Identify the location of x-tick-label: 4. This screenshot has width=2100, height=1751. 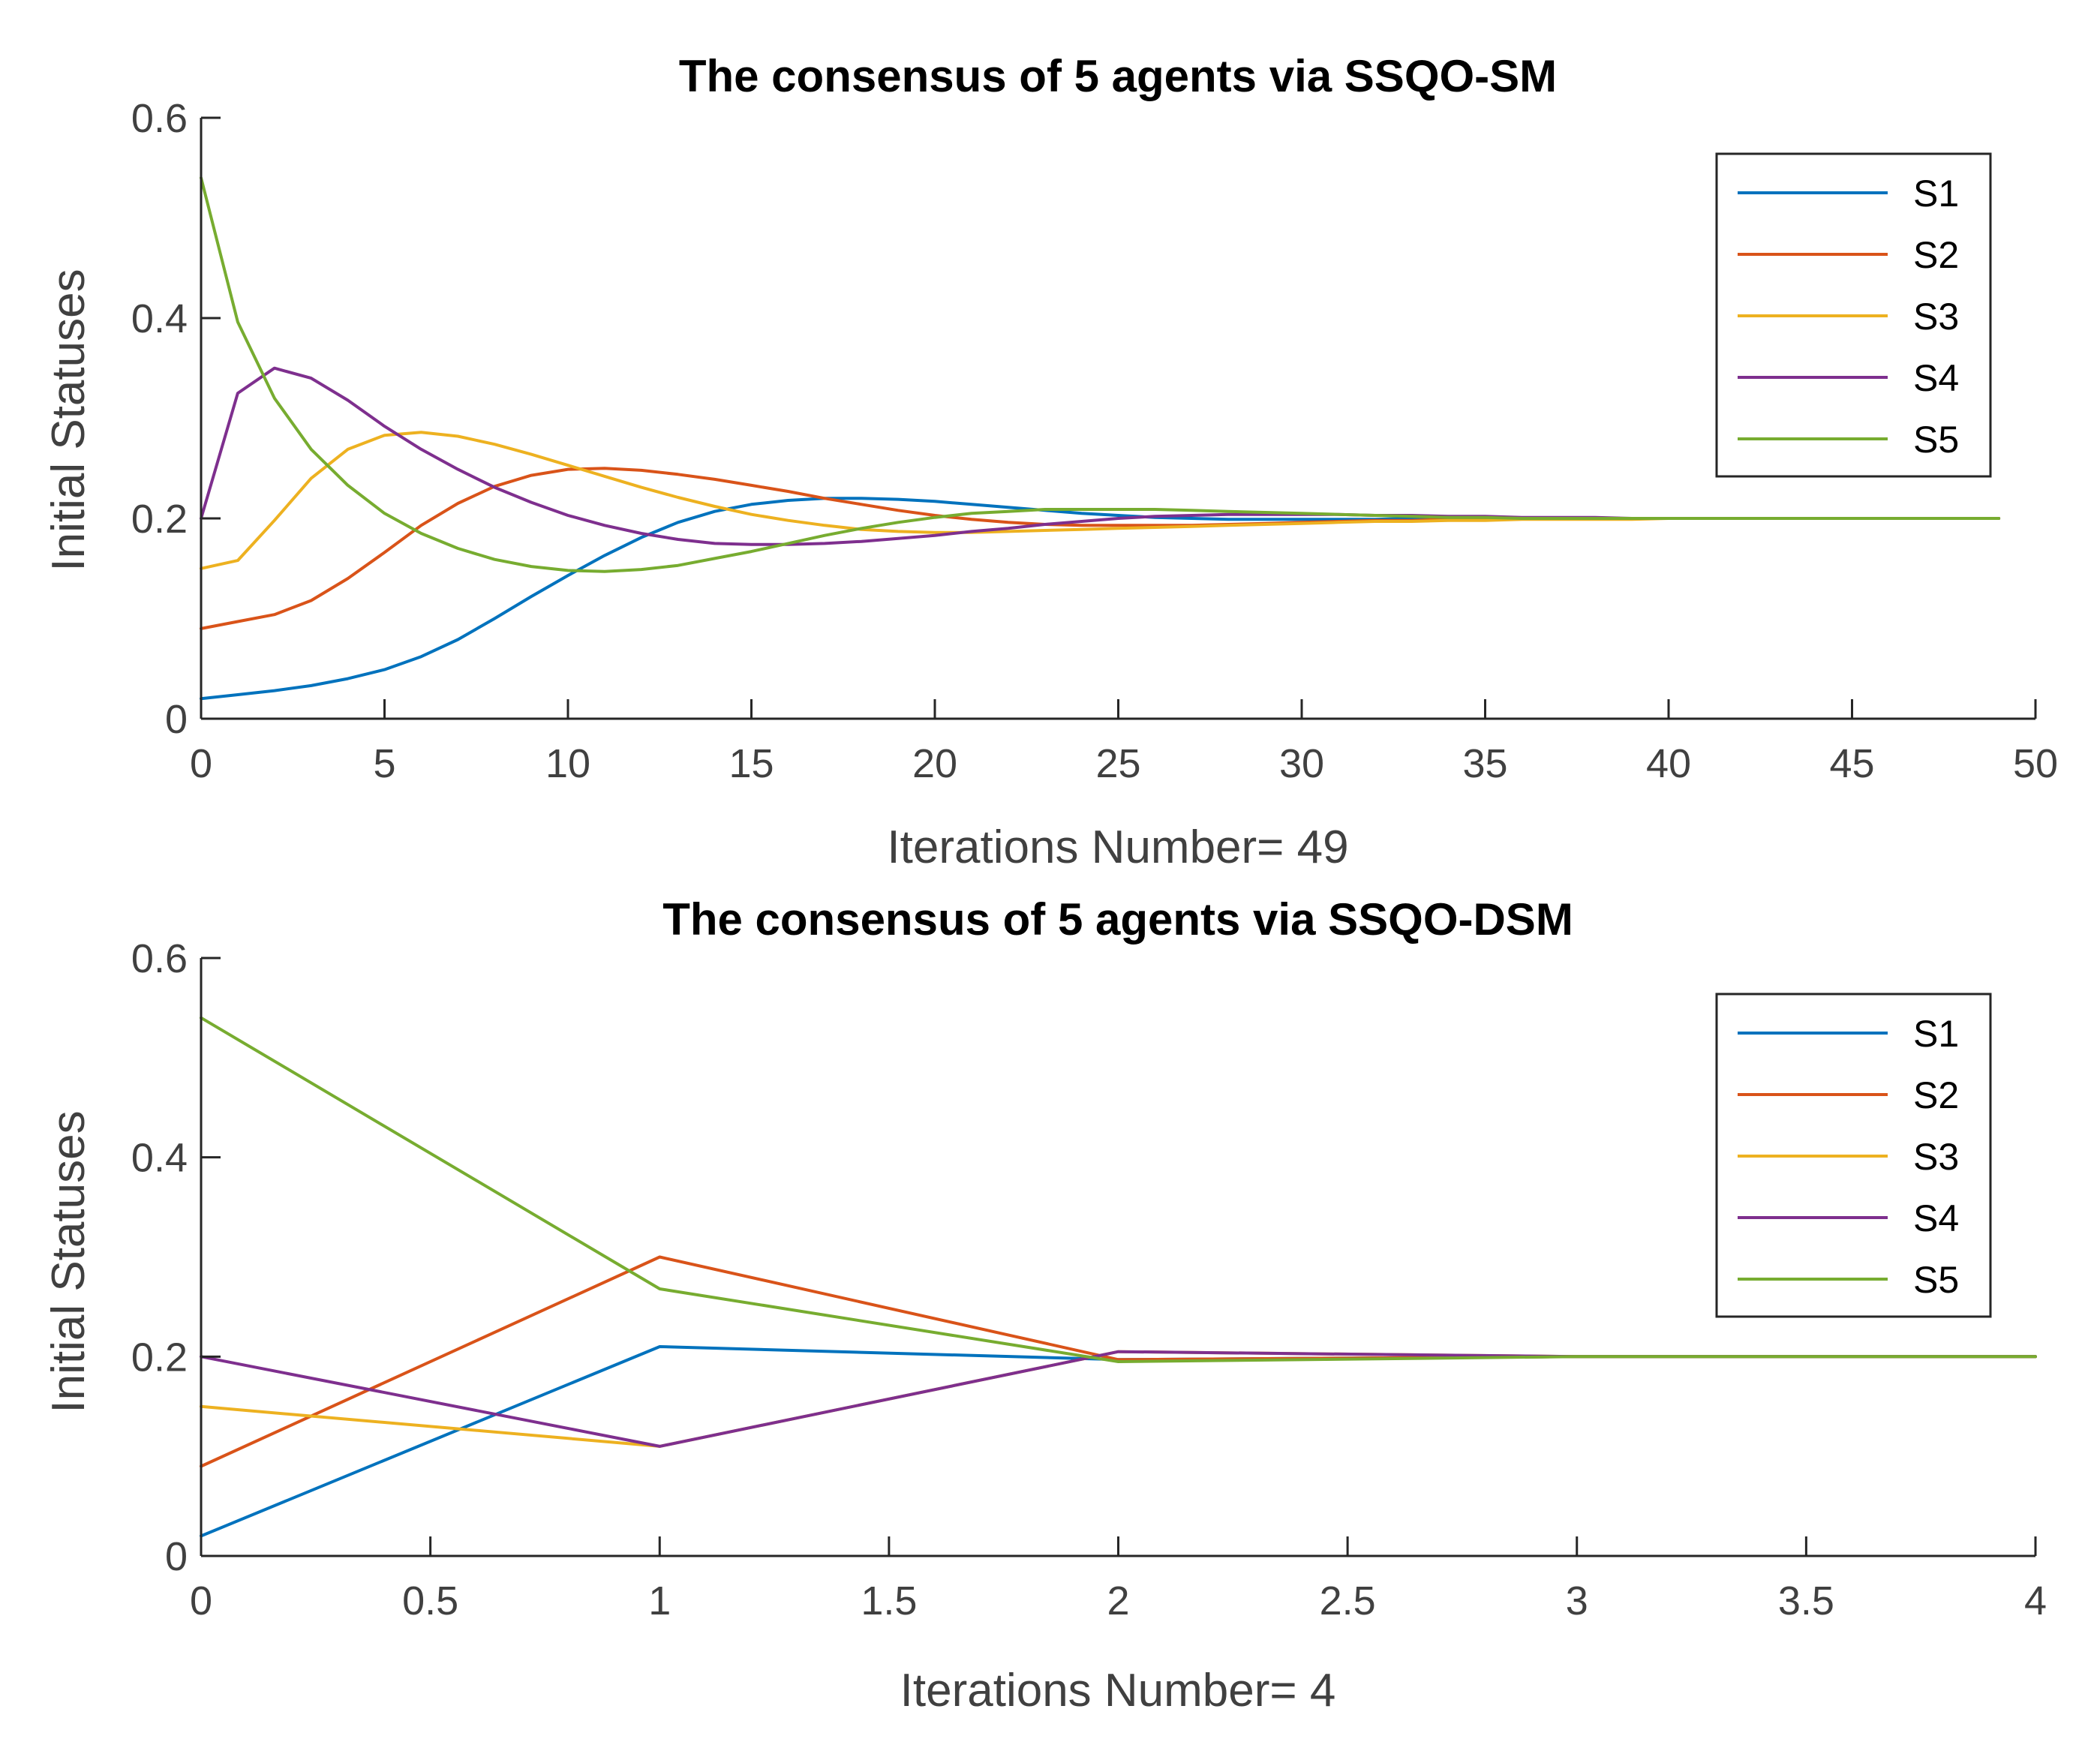
(2036, 1600).